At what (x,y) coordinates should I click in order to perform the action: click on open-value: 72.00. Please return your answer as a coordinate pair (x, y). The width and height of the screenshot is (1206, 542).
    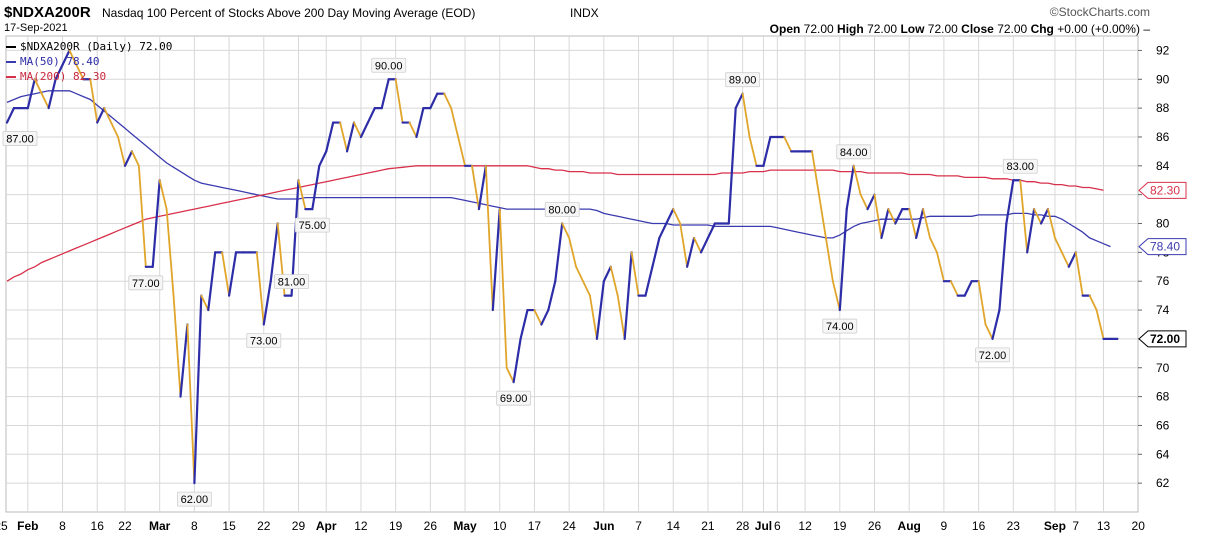
    Looking at the image, I should click on (818, 29).